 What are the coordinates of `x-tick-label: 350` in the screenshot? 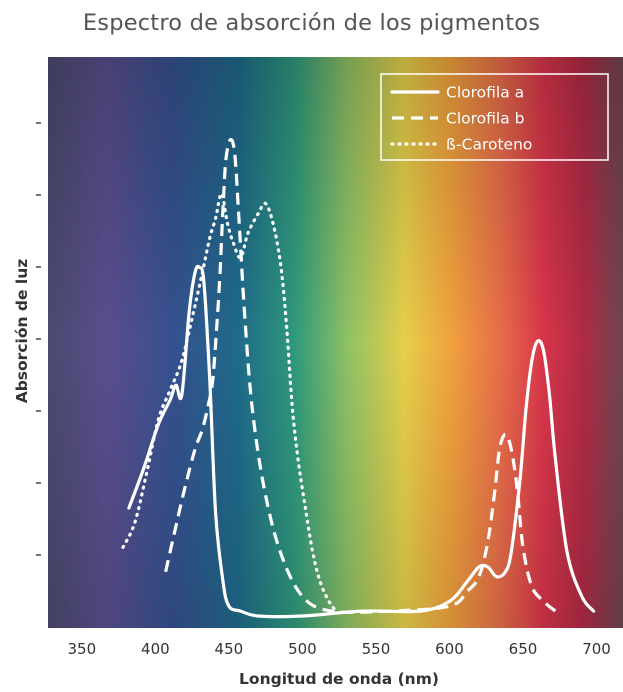 It's located at (82, 649).